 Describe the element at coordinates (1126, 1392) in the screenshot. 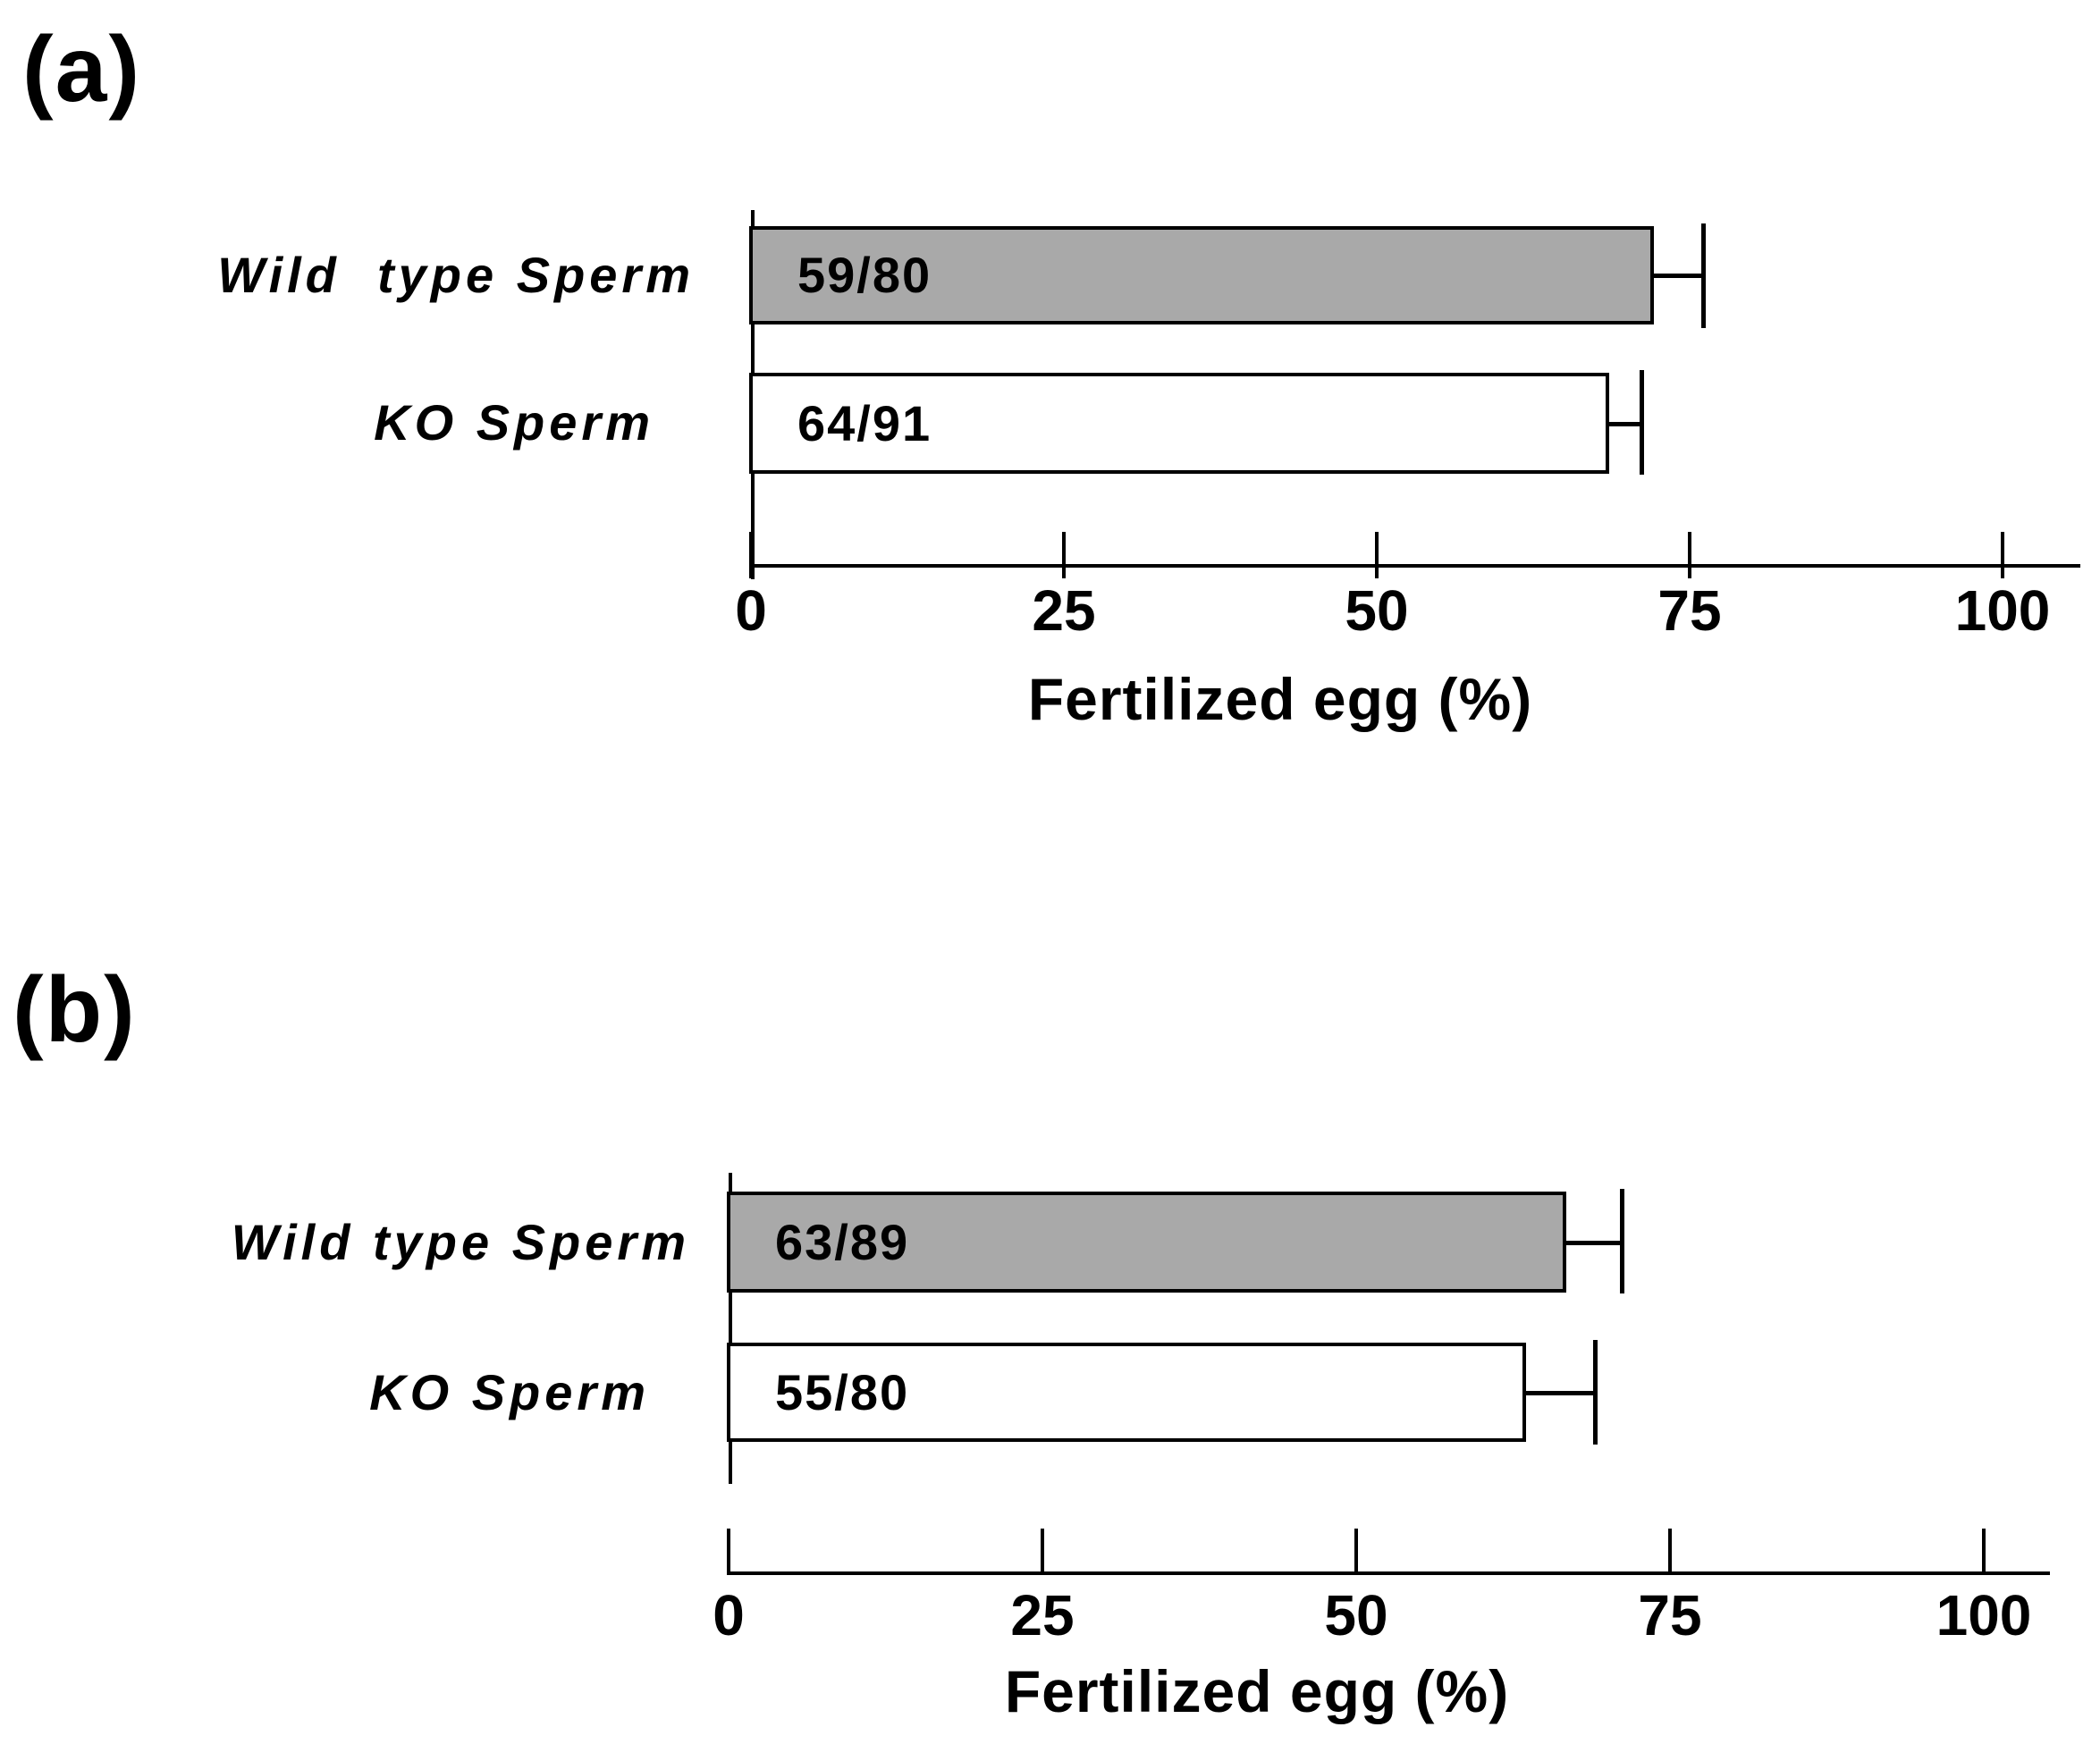

I see `bar-ko-sperm: 55/80` at that location.